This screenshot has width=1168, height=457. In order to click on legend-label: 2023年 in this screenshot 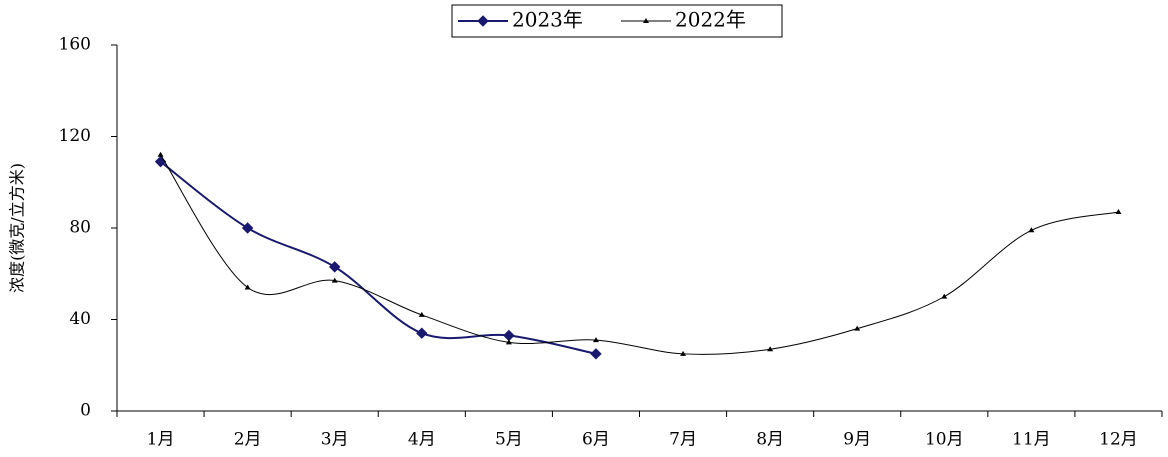, I will do `click(547, 20)`.